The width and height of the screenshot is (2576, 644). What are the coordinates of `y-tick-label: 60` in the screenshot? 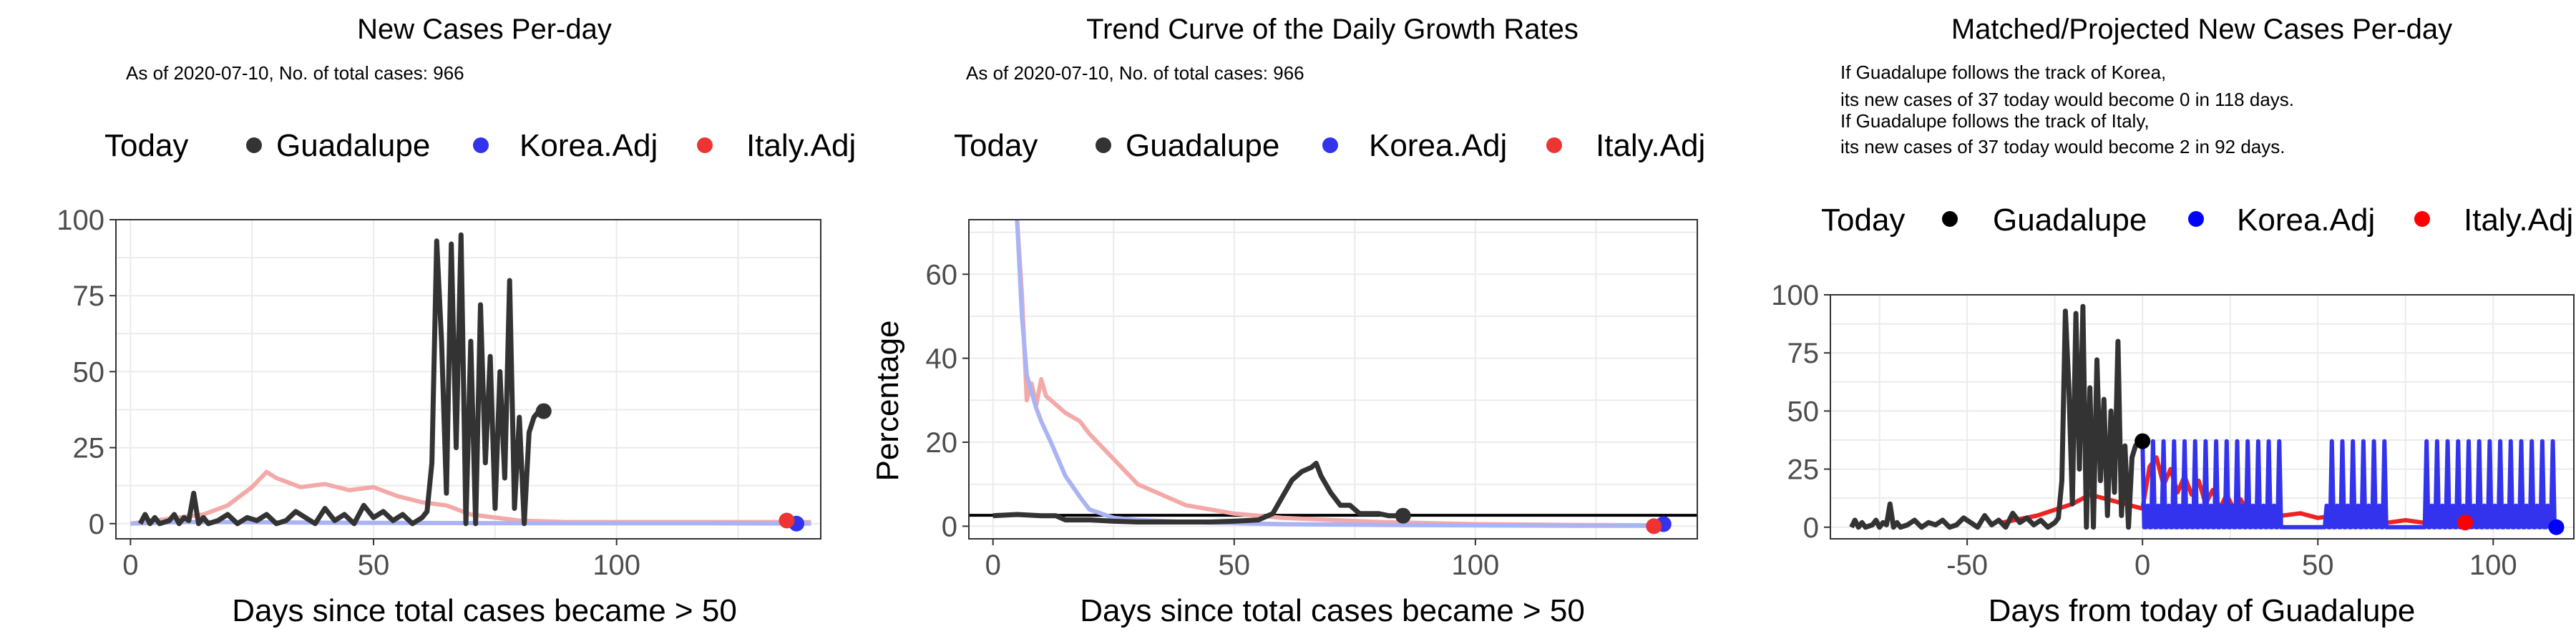 It's located at (942, 275).